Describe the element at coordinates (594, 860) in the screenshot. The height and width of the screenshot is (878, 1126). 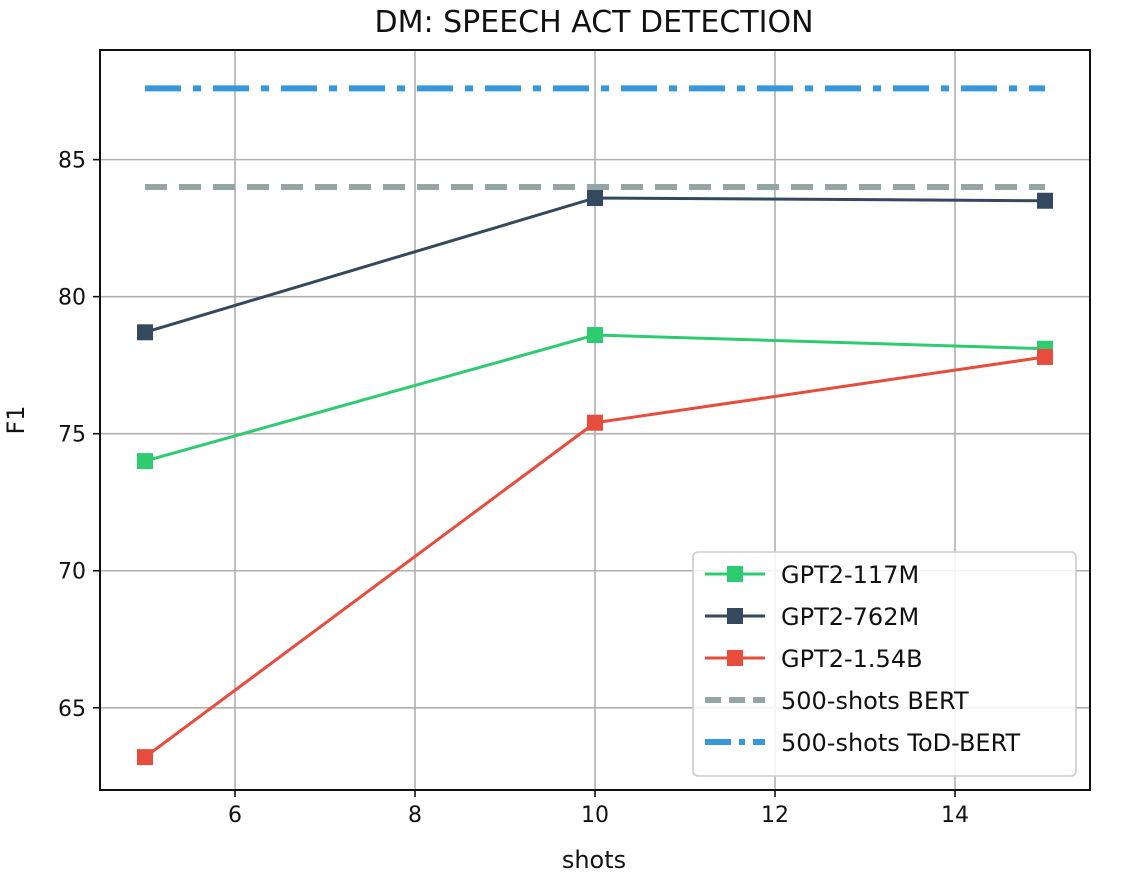
I see `x-axis-label: shots` at that location.